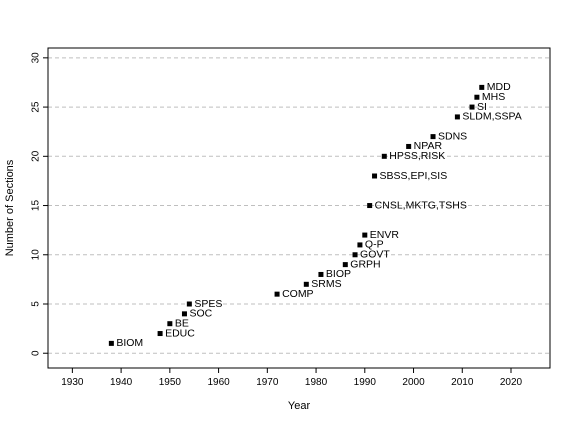 This screenshot has width=576, height=425. Describe the element at coordinates (338, 274) in the screenshot. I see `point-label: BIOP` at that location.